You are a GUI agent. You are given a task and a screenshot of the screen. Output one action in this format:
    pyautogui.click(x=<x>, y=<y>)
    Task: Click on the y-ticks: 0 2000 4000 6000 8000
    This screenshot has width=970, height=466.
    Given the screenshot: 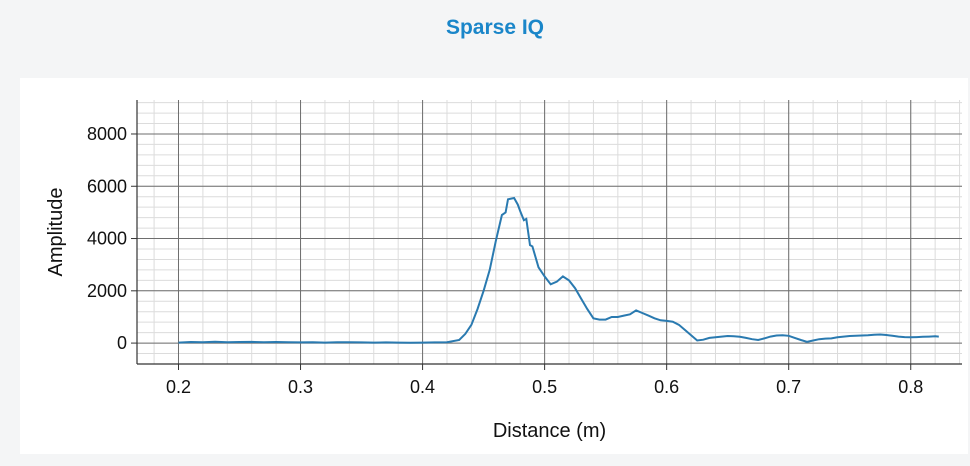 What is the action you would take?
    pyautogui.click(x=112, y=238)
    